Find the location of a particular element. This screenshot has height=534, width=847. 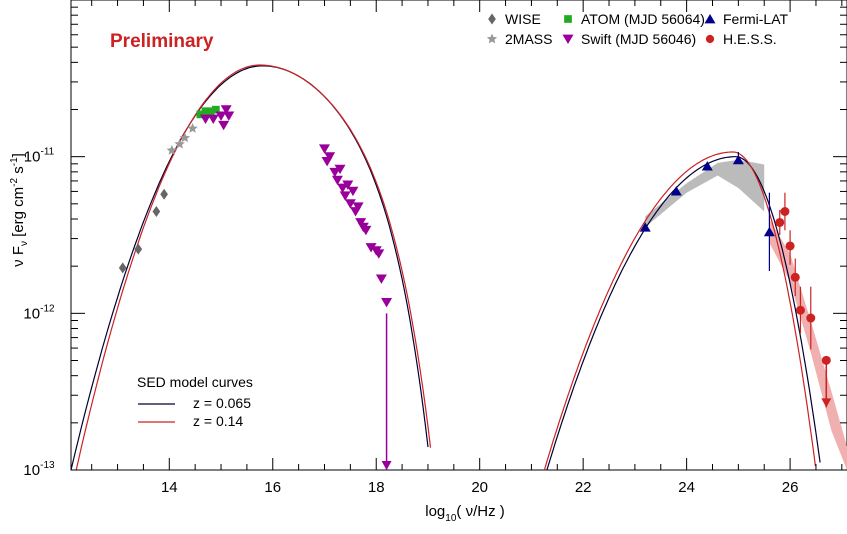

legend-label-5: H.E.S.S. is located at coordinates (750, 39).